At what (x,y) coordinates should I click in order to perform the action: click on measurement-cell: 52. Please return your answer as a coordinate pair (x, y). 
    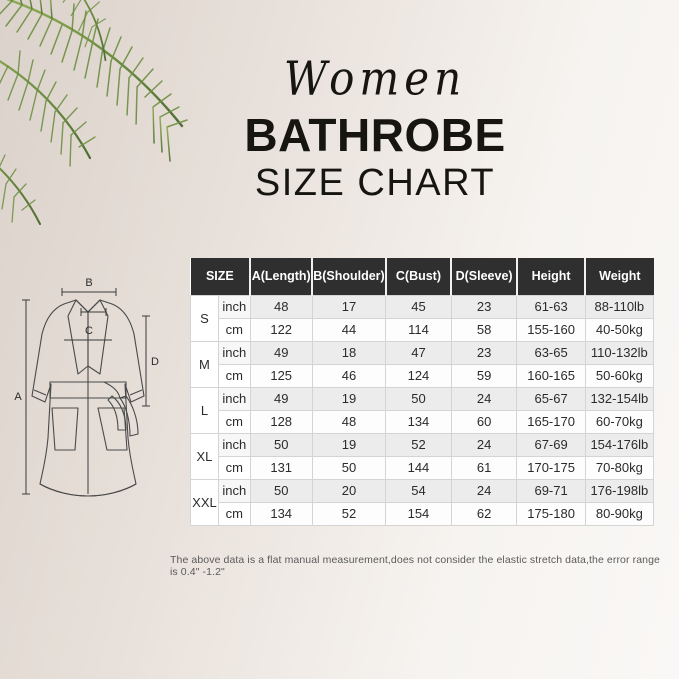
    Looking at the image, I should click on (418, 444).